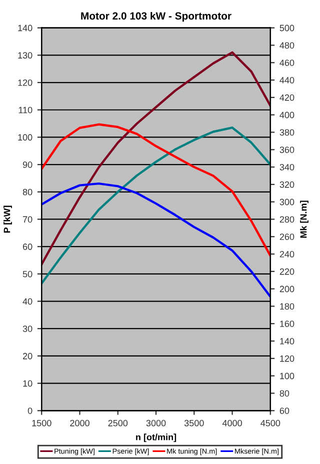 This screenshot has width=320, height=464. I want to click on y2-tick-label: 340, so click(287, 167).